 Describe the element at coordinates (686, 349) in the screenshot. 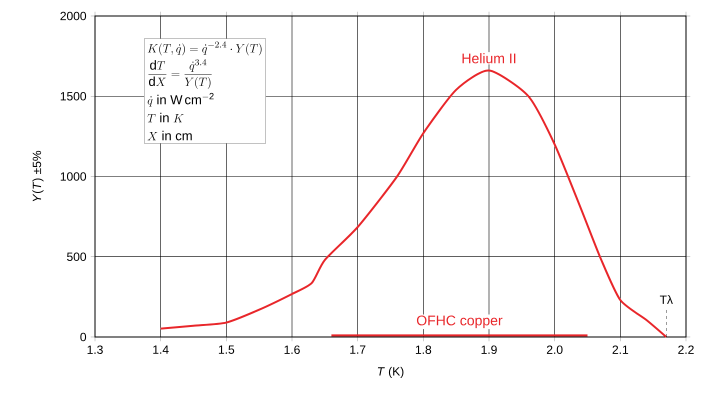

I see `x-tick-label: 2.2` at that location.